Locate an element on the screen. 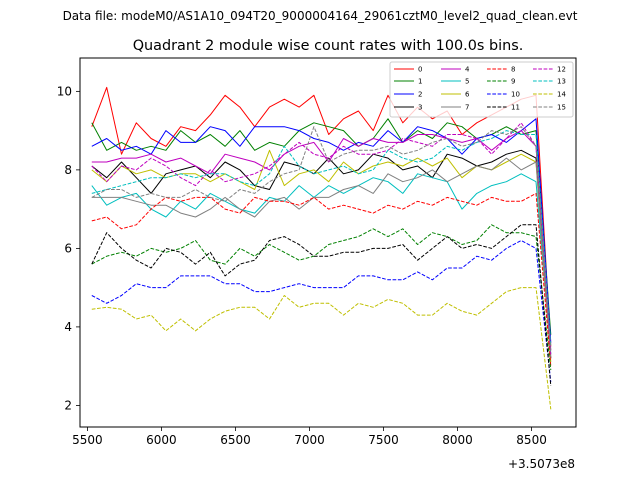  y-tick-label: 8 is located at coordinates (68, 170).